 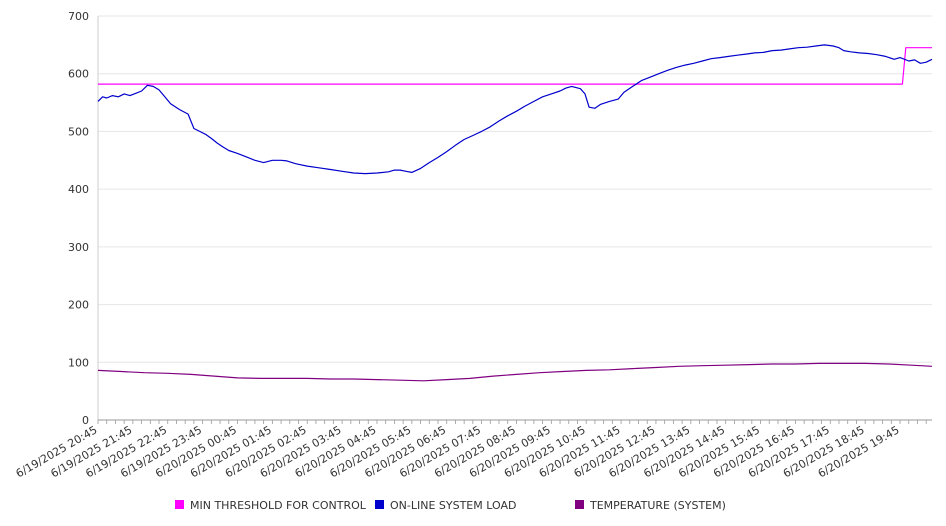 What do you see at coordinates (78, 16) in the screenshot?
I see `y-tick-label: 700` at bounding box center [78, 16].